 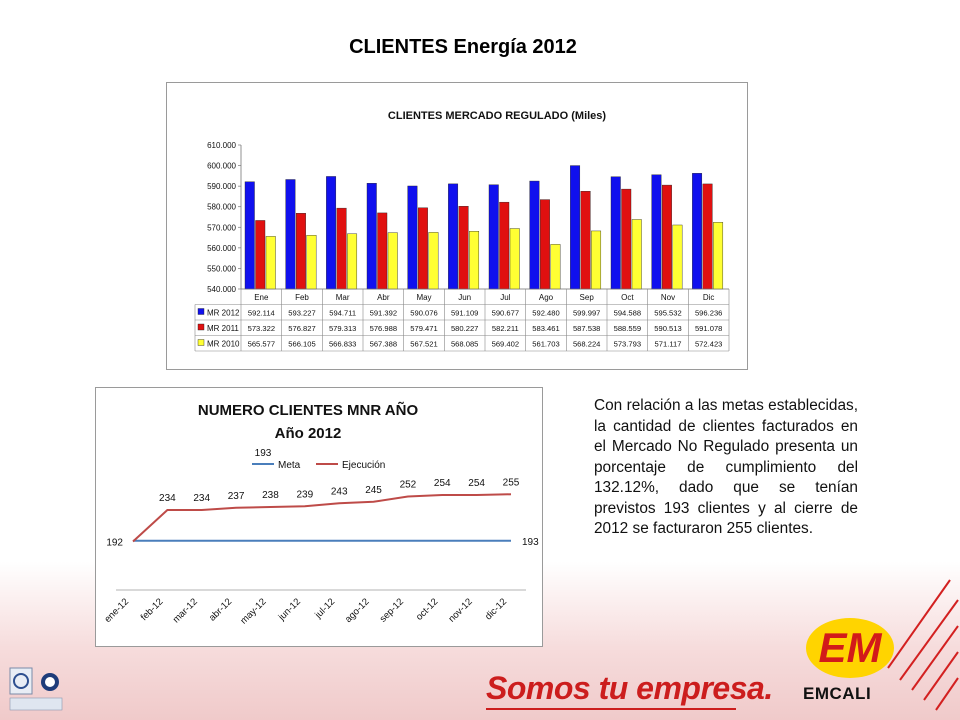 What do you see at coordinates (668, 344) in the screenshot?
I see `data-table-value: 571.117` at bounding box center [668, 344].